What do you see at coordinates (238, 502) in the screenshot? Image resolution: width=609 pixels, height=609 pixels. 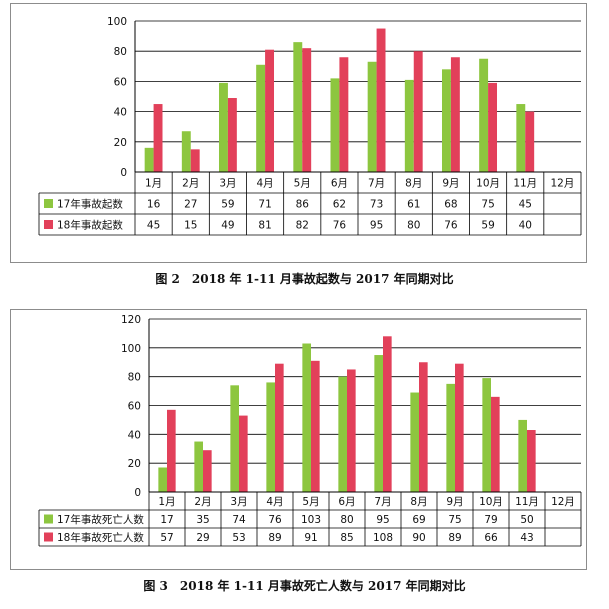 I see `category-label: 3月` at bounding box center [238, 502].